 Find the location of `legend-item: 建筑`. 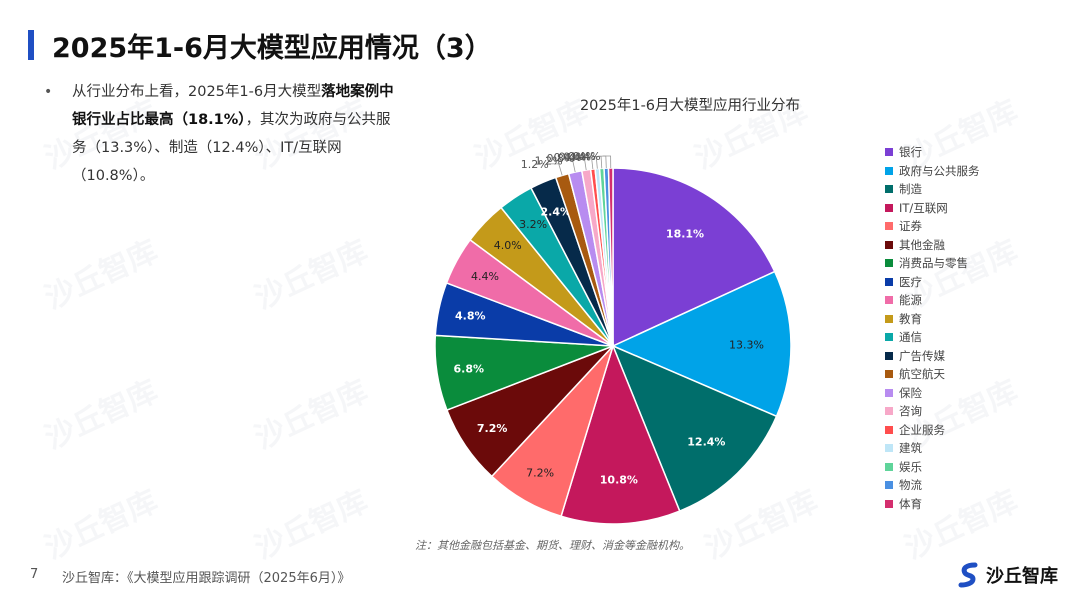

legend-item: 建筑 is located at coordinates (932, 448).